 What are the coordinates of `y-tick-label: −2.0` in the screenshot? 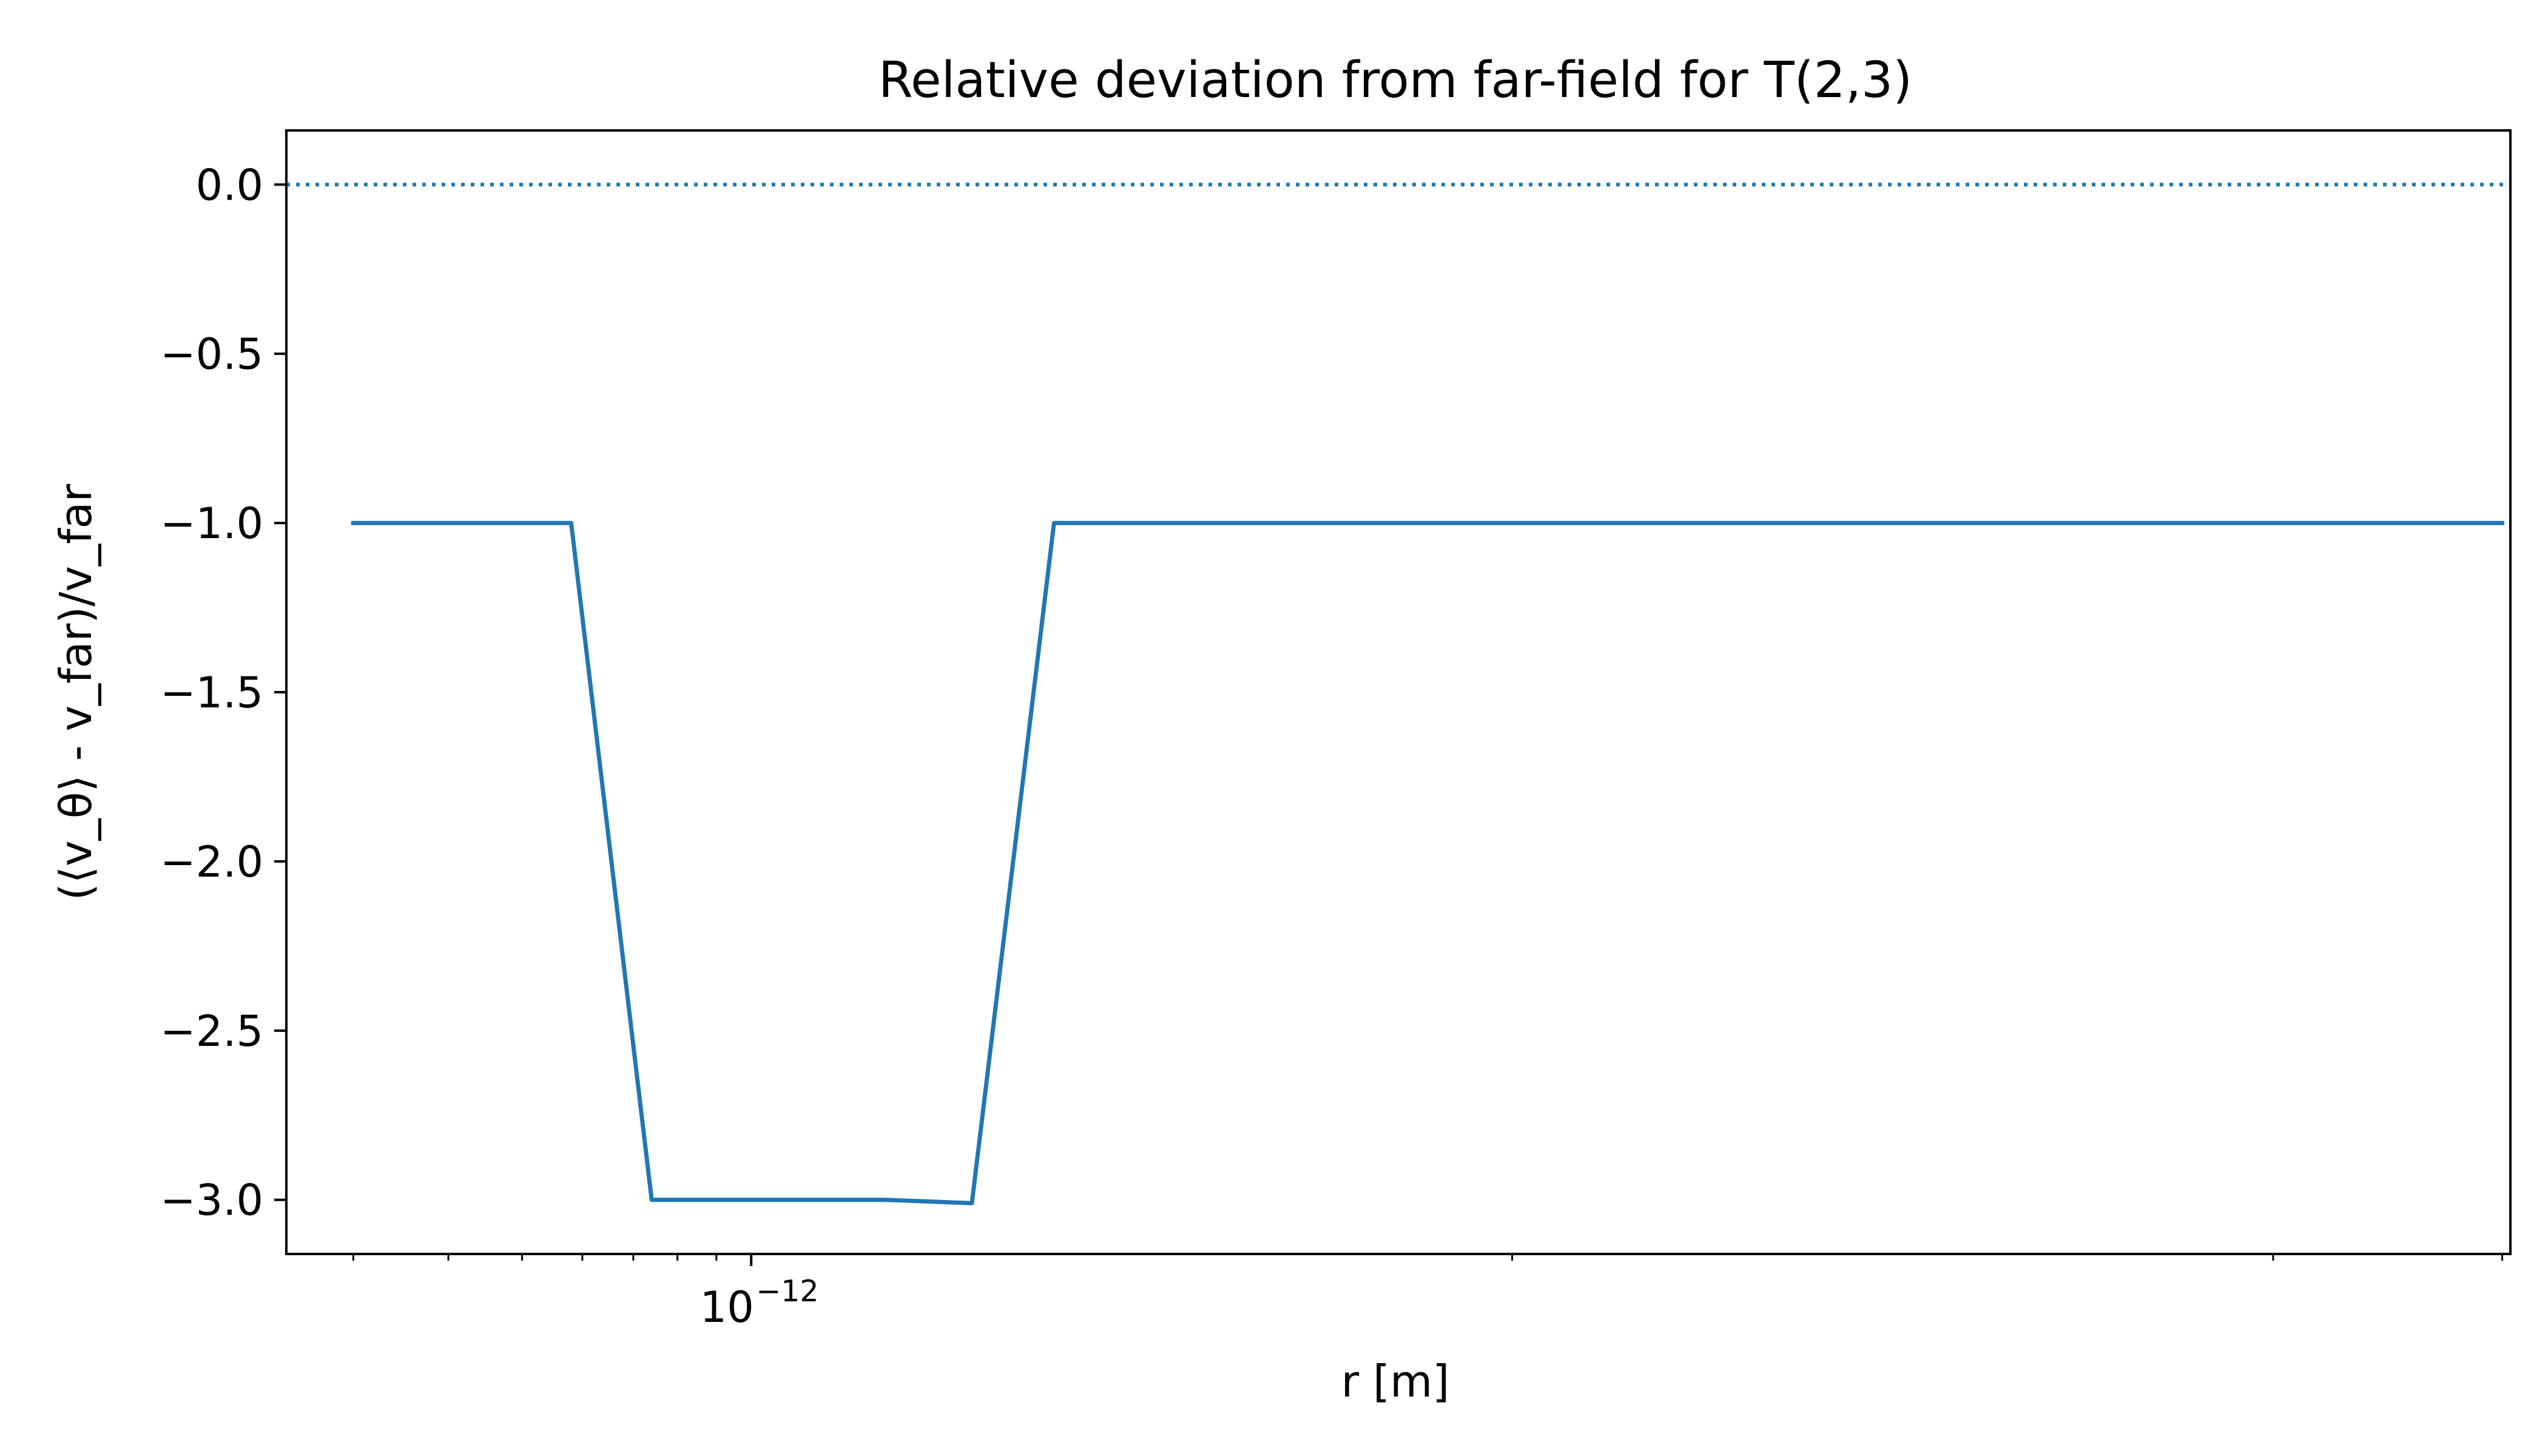 It's located at (211, 862).